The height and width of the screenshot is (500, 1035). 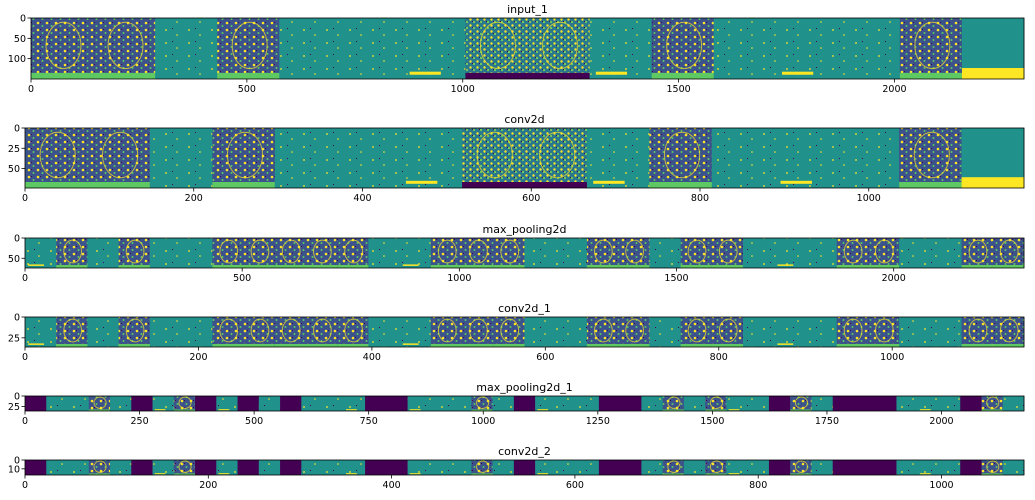 I want to click on x-tick-label: 800, so click(x=758, y=485).